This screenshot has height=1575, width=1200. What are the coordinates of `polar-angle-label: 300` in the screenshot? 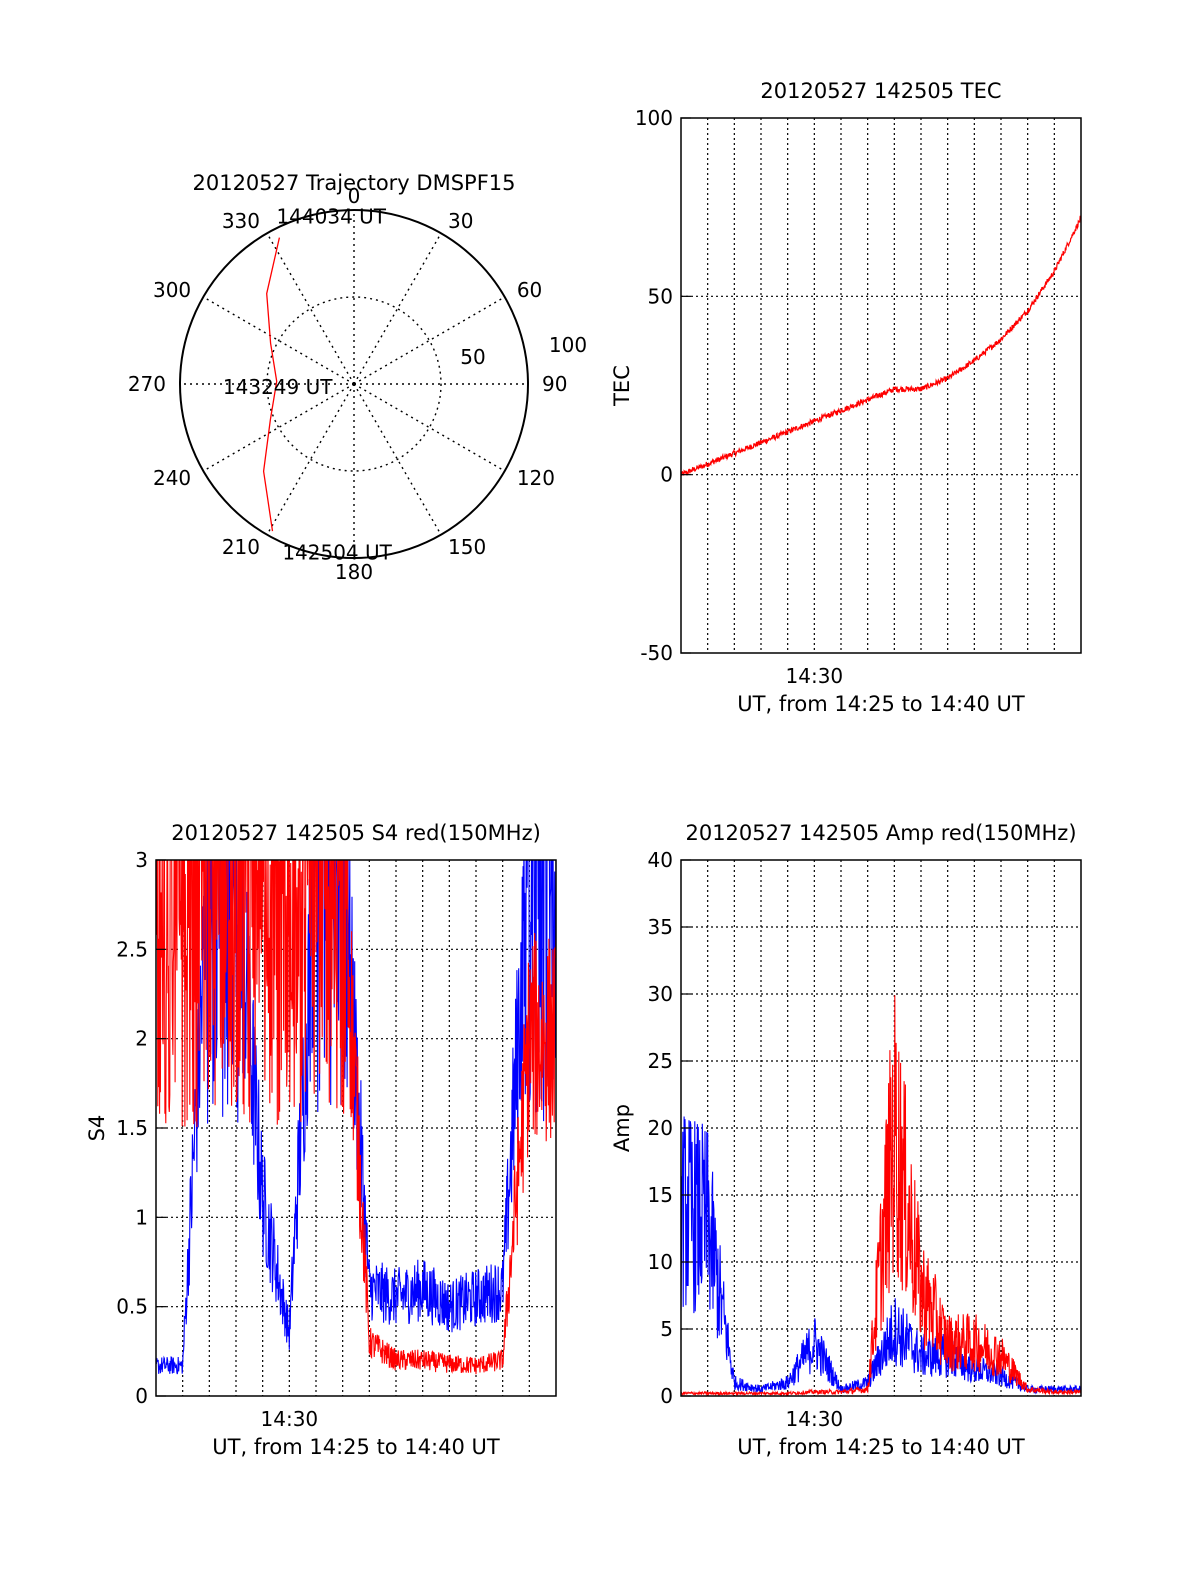 It's located at (172, 290).